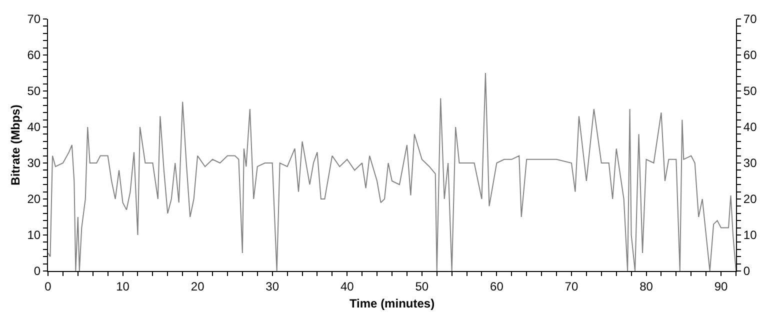 The height and width of the screenshot is (320, 769). What do you see at coordinates (34, 55) in the screenshot?
I see `y-tick-label: 60` at bounding box center [34, 55].